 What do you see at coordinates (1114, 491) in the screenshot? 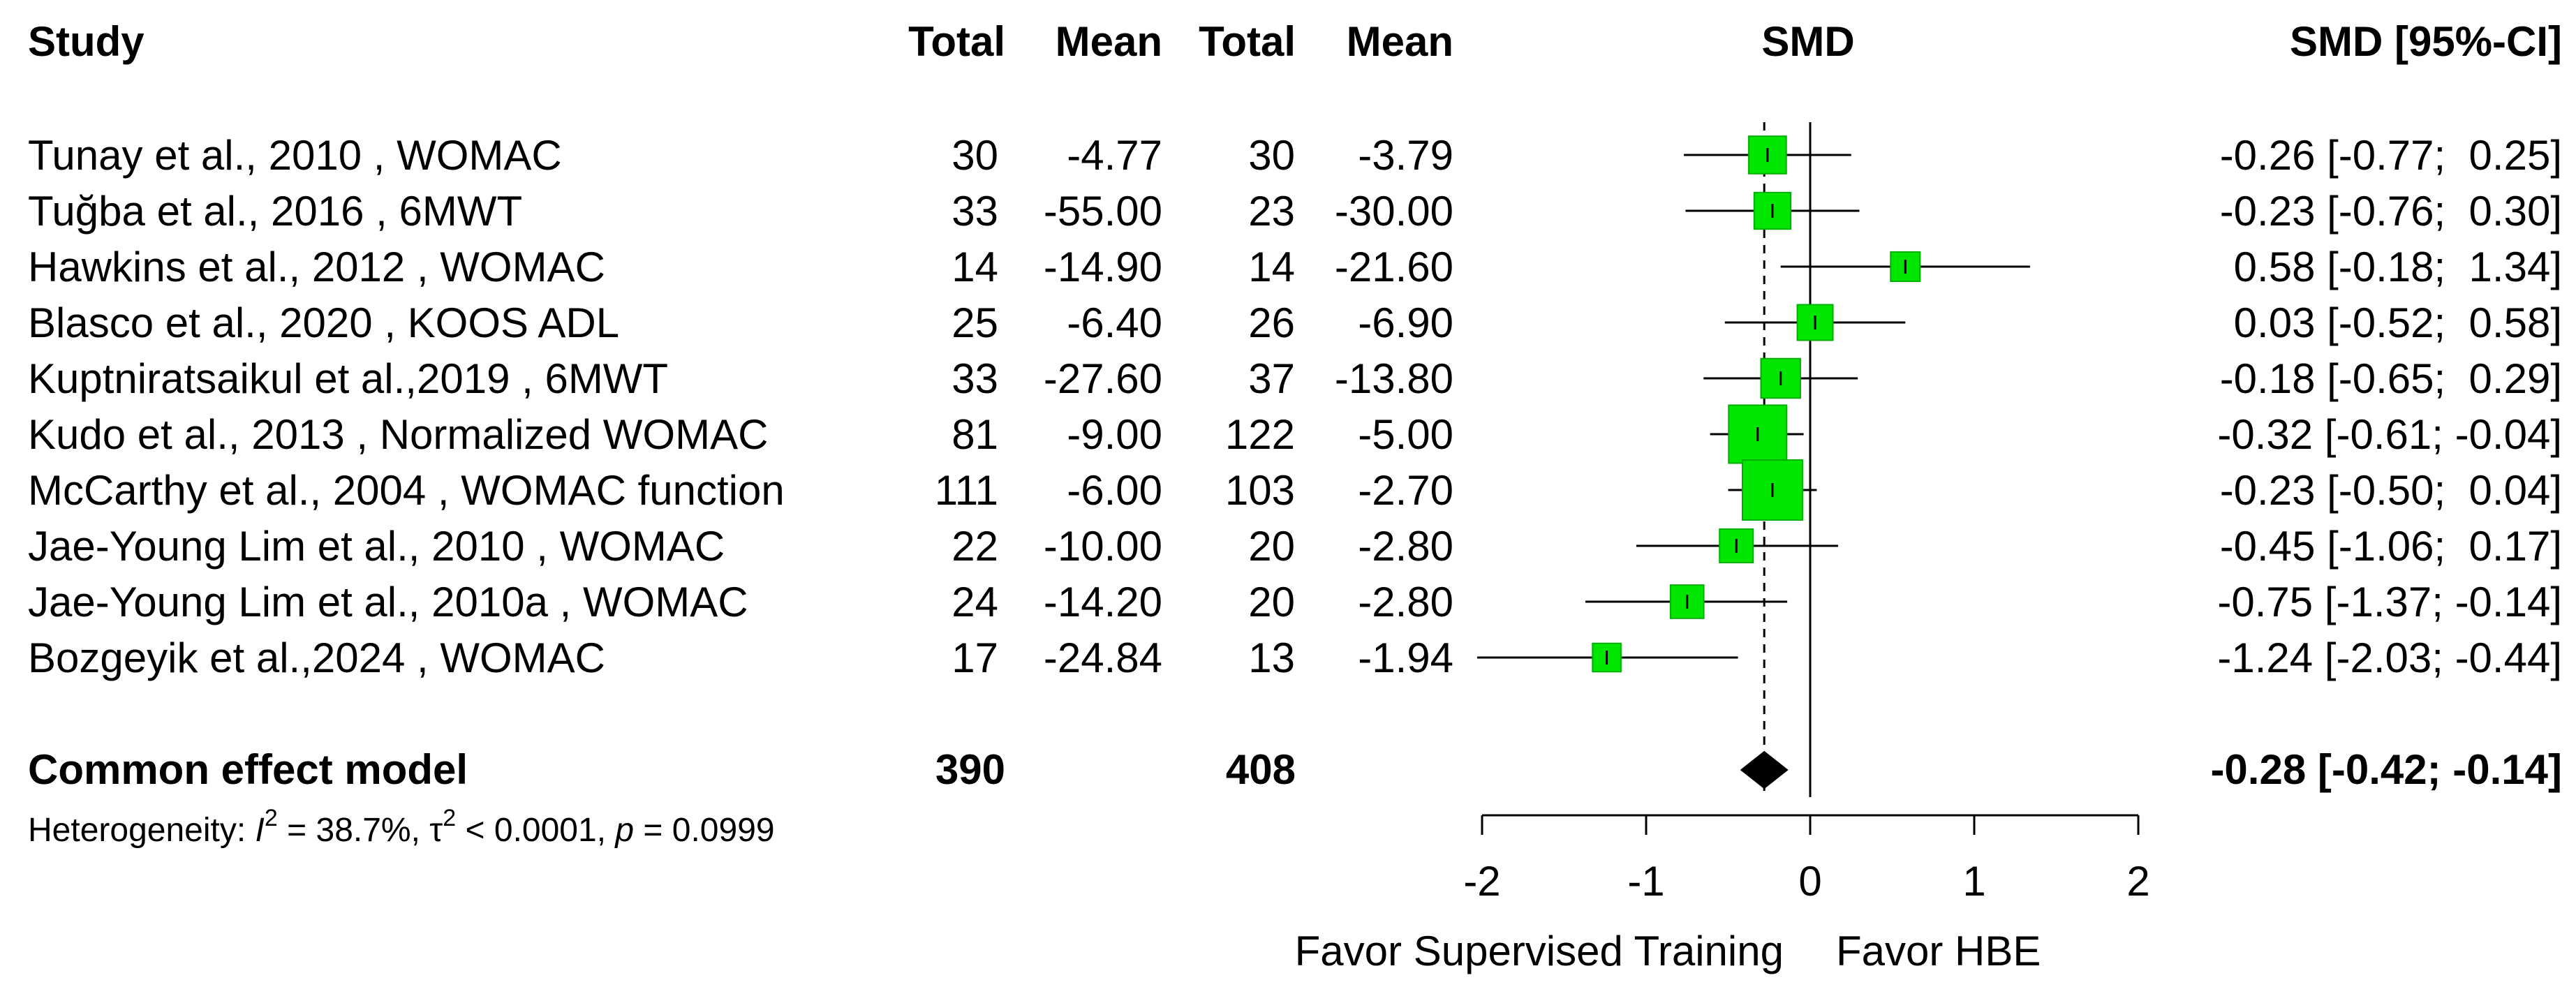
I see `exp-mean-cell: -6.00` at bounding box center [1114, 491].